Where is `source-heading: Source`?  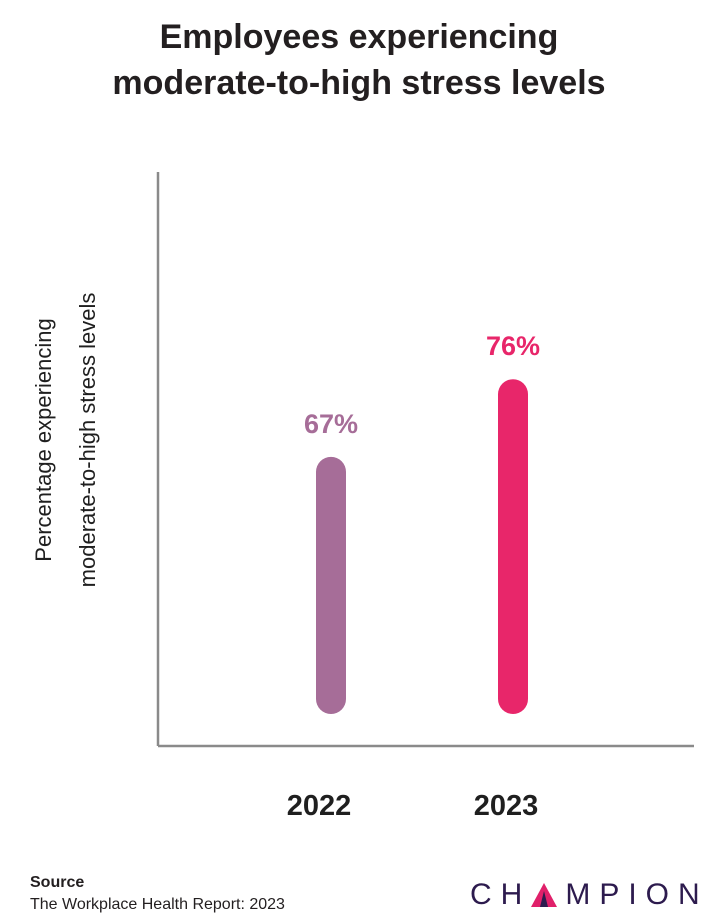
source-heading: Source is located at coordinates (57, 882).